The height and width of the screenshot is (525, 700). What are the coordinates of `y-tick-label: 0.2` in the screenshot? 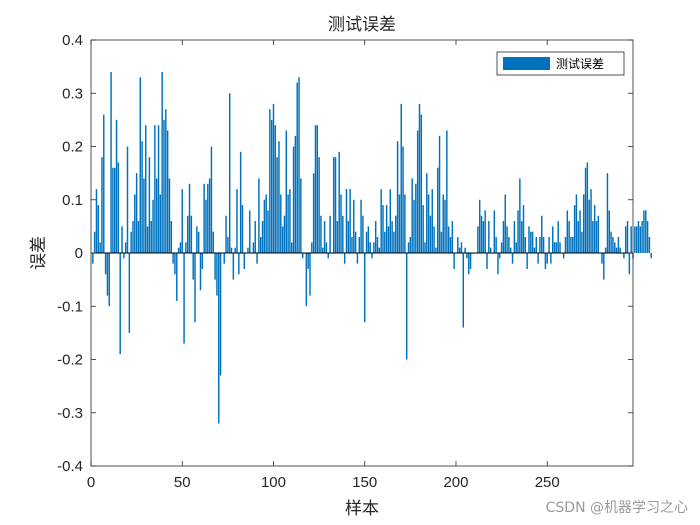 It's located at (72, 147).